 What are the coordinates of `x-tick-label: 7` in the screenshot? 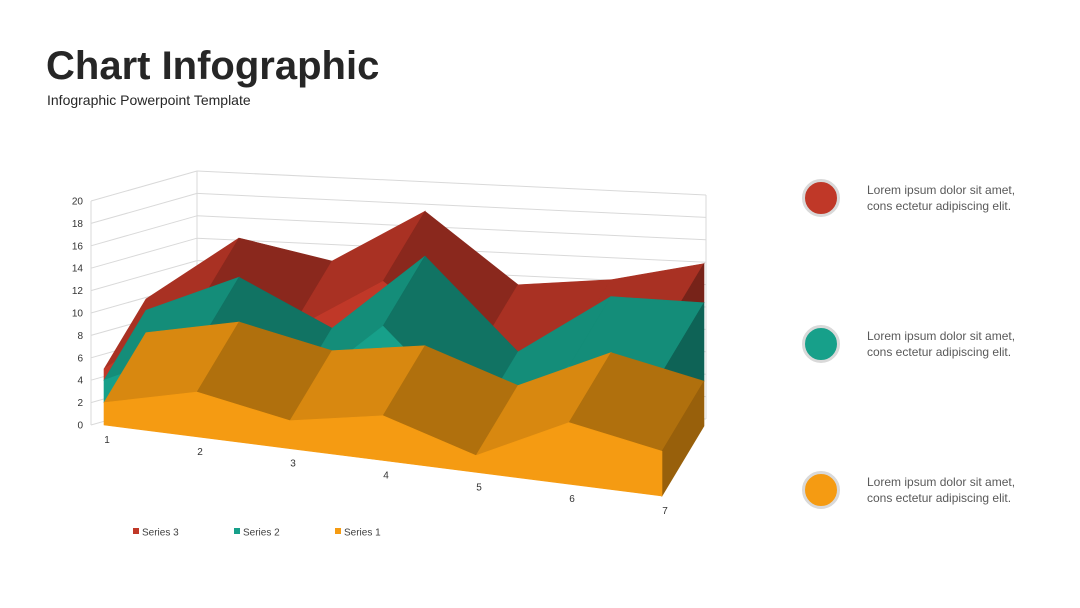 It's located at (665, 511).